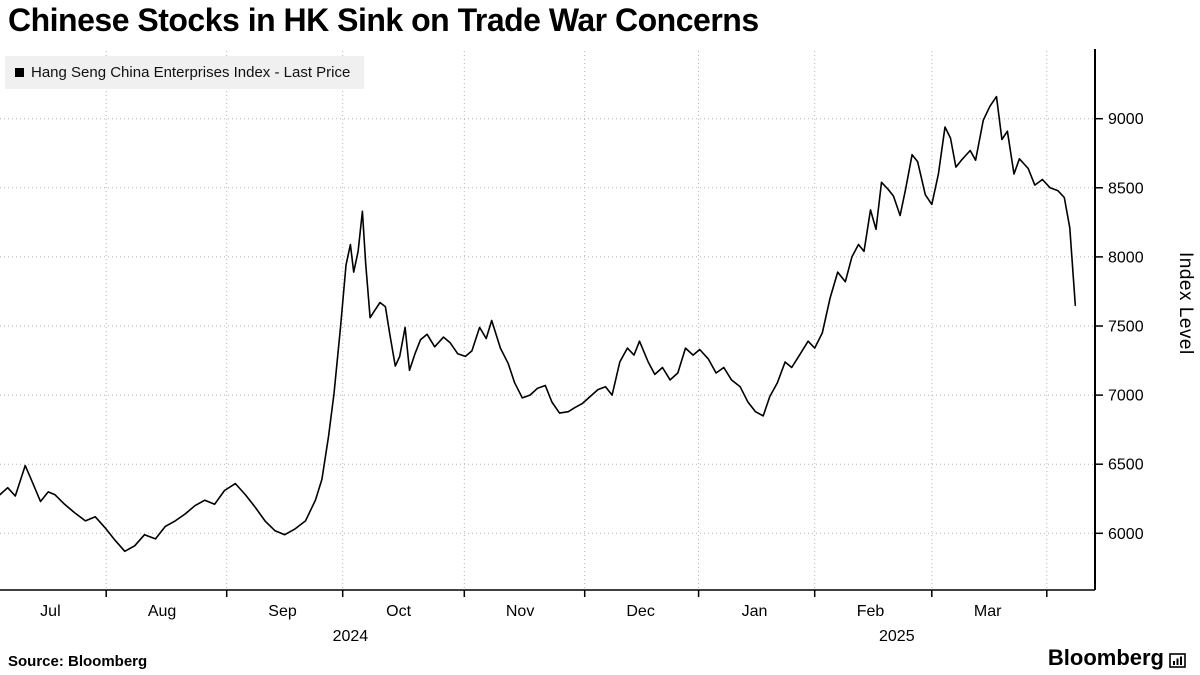 This screenshot has height=675, width=1200. What do you see at coordinates (520, 611) in the screenshot?
I see `x-month-label: Nov` at bounding box center [520, 611].